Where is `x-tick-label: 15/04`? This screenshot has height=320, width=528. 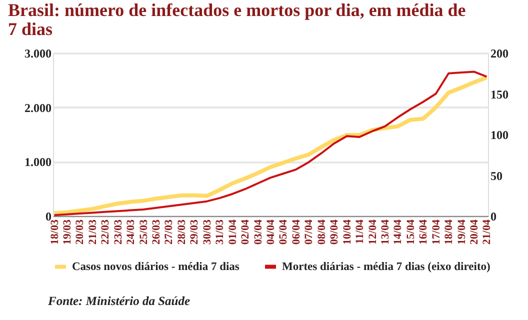
x-tick-label: 15/04 is located at coordinates (410, 232).